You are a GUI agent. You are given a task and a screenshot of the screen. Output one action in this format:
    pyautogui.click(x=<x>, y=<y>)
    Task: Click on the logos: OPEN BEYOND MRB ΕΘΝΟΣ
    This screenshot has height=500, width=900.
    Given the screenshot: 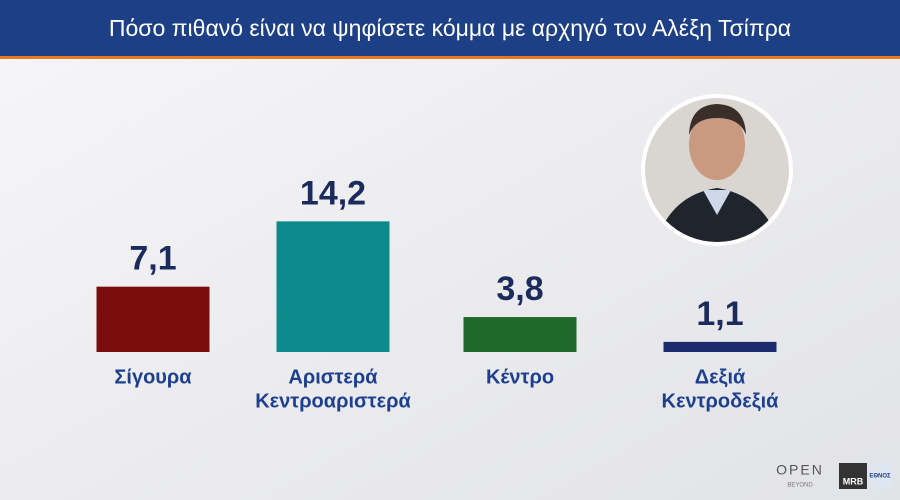 What is the action you would take?
    pyautogui.click(x=834, y=475)
    